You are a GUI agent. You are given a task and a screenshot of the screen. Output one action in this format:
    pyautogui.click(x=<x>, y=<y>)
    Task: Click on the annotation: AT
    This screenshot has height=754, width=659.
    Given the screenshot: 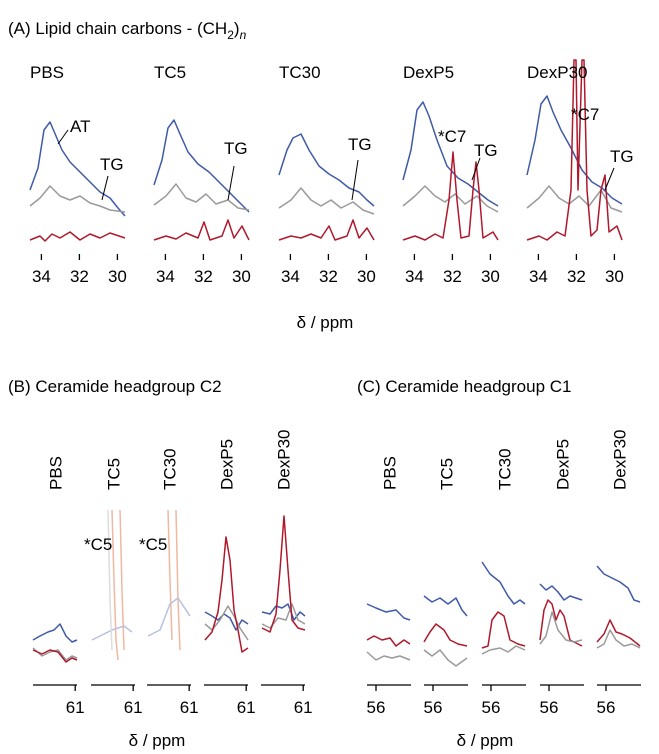 What is the action you would take?
    pyautogui.click(x=80, y=126)
    